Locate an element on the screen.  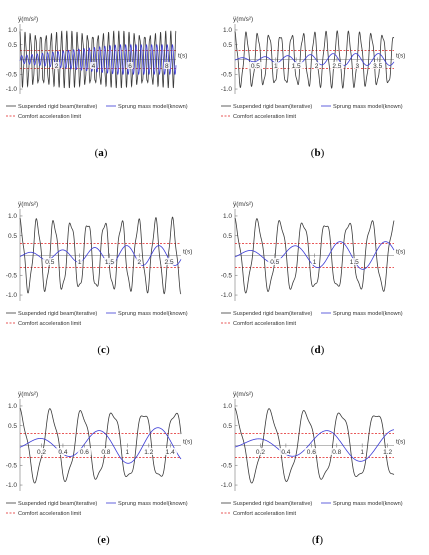
x-tick-label: 0.6 is located at coordinates (84, 452).